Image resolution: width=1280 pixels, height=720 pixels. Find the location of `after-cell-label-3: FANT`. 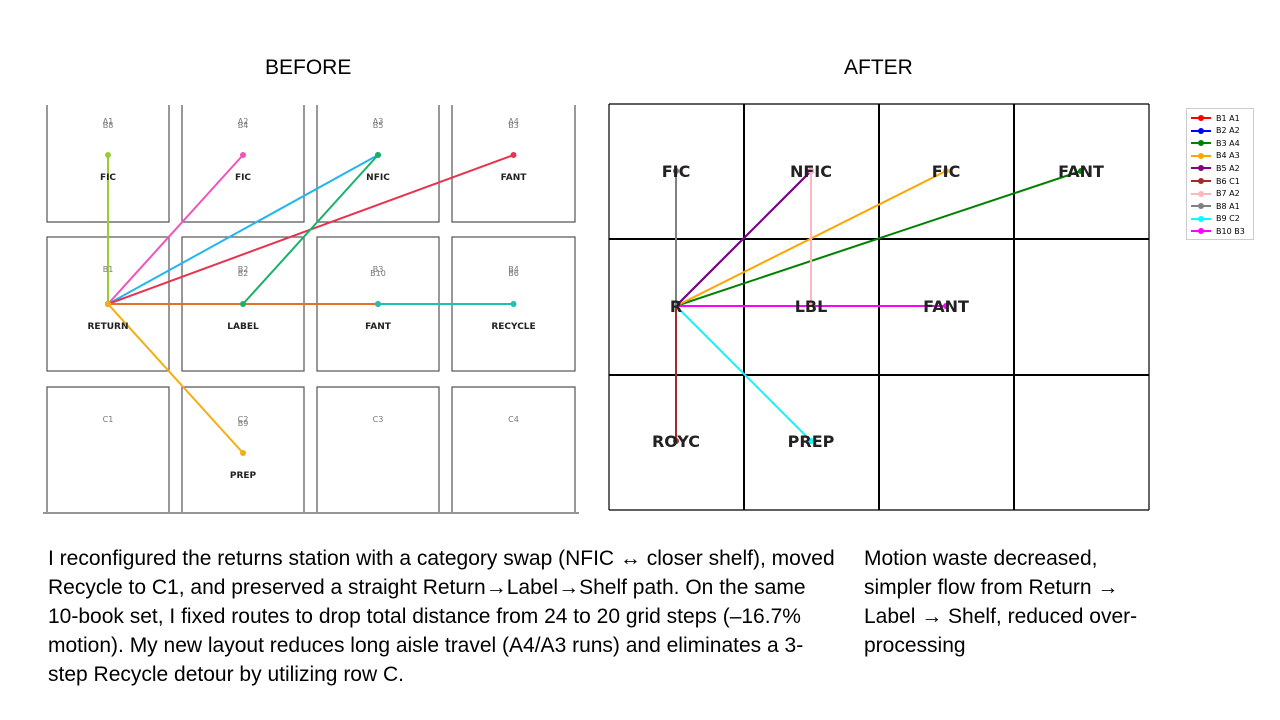

after-cell-label-3: FANT is located at coordinates (1081, 171).